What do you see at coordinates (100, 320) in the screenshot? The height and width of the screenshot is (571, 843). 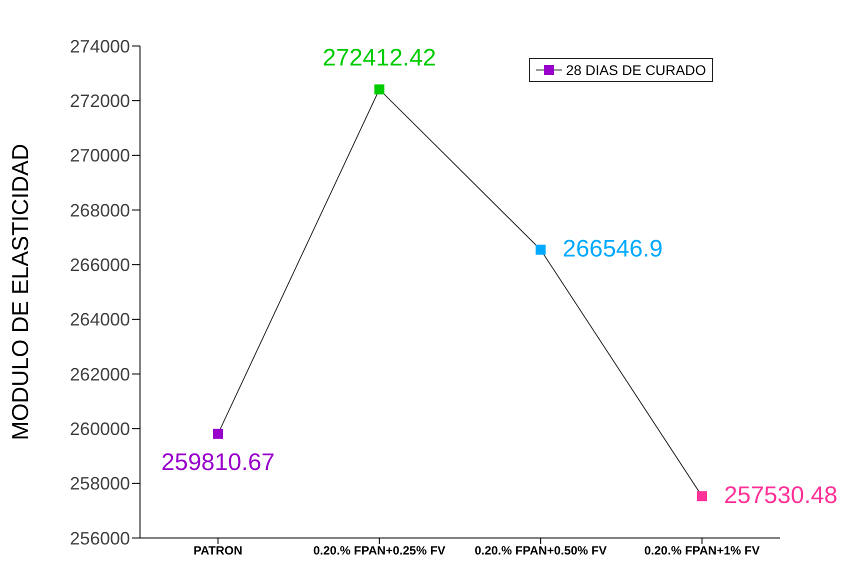 I see `y-tick-label: 264000` at bounding box center [100, 320].